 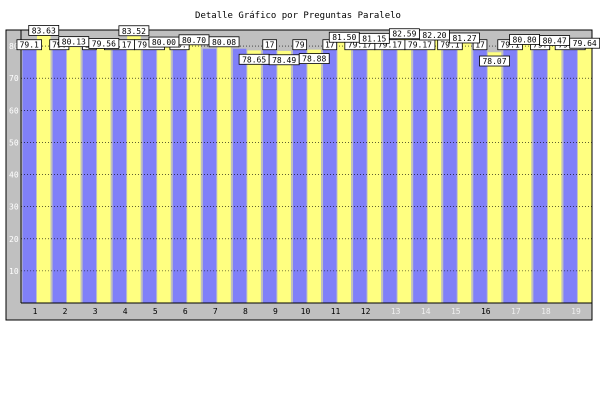 I want to click on data-label-s2: 83.52, so click(x=134, y=31).